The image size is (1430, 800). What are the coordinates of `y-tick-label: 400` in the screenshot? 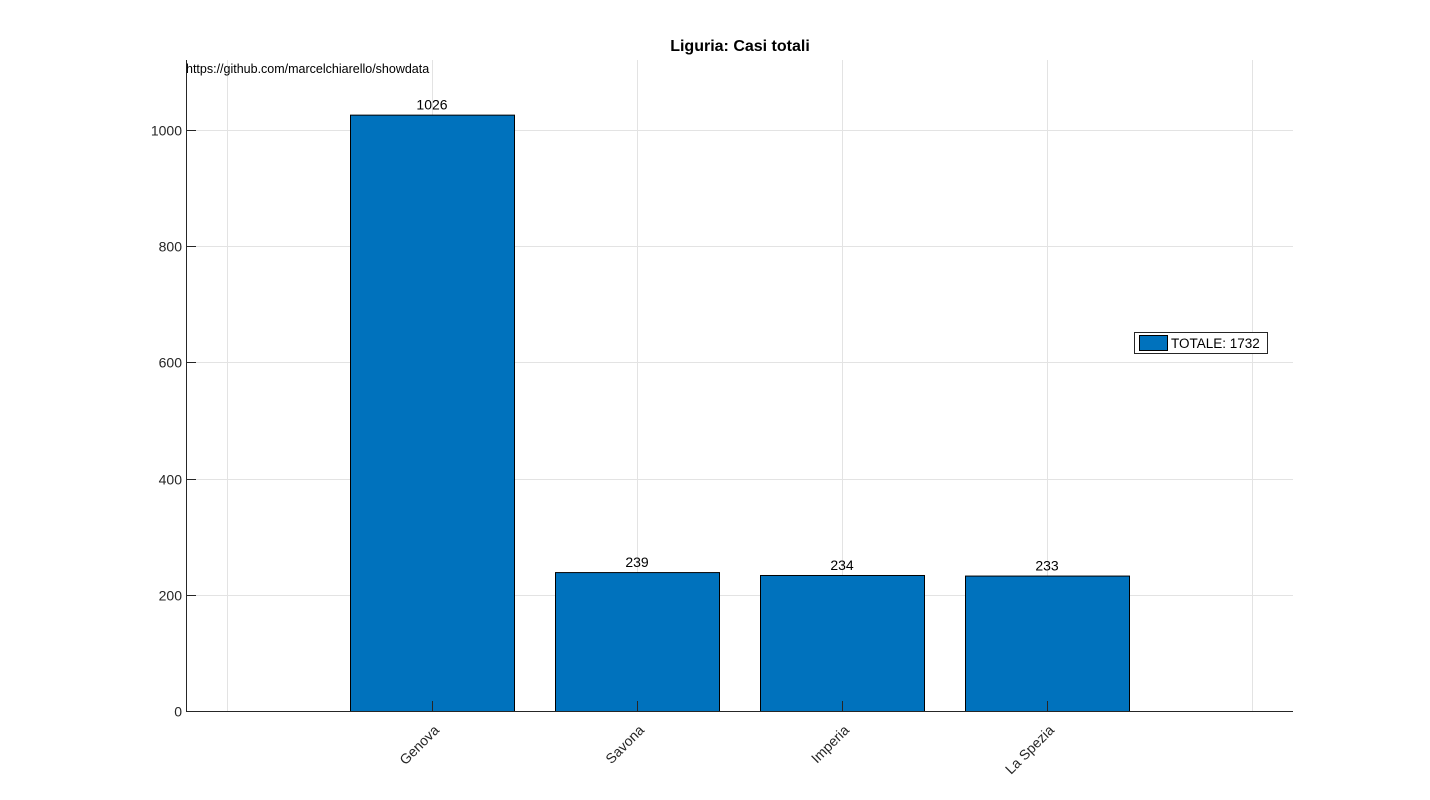 It's located at (171, 480).